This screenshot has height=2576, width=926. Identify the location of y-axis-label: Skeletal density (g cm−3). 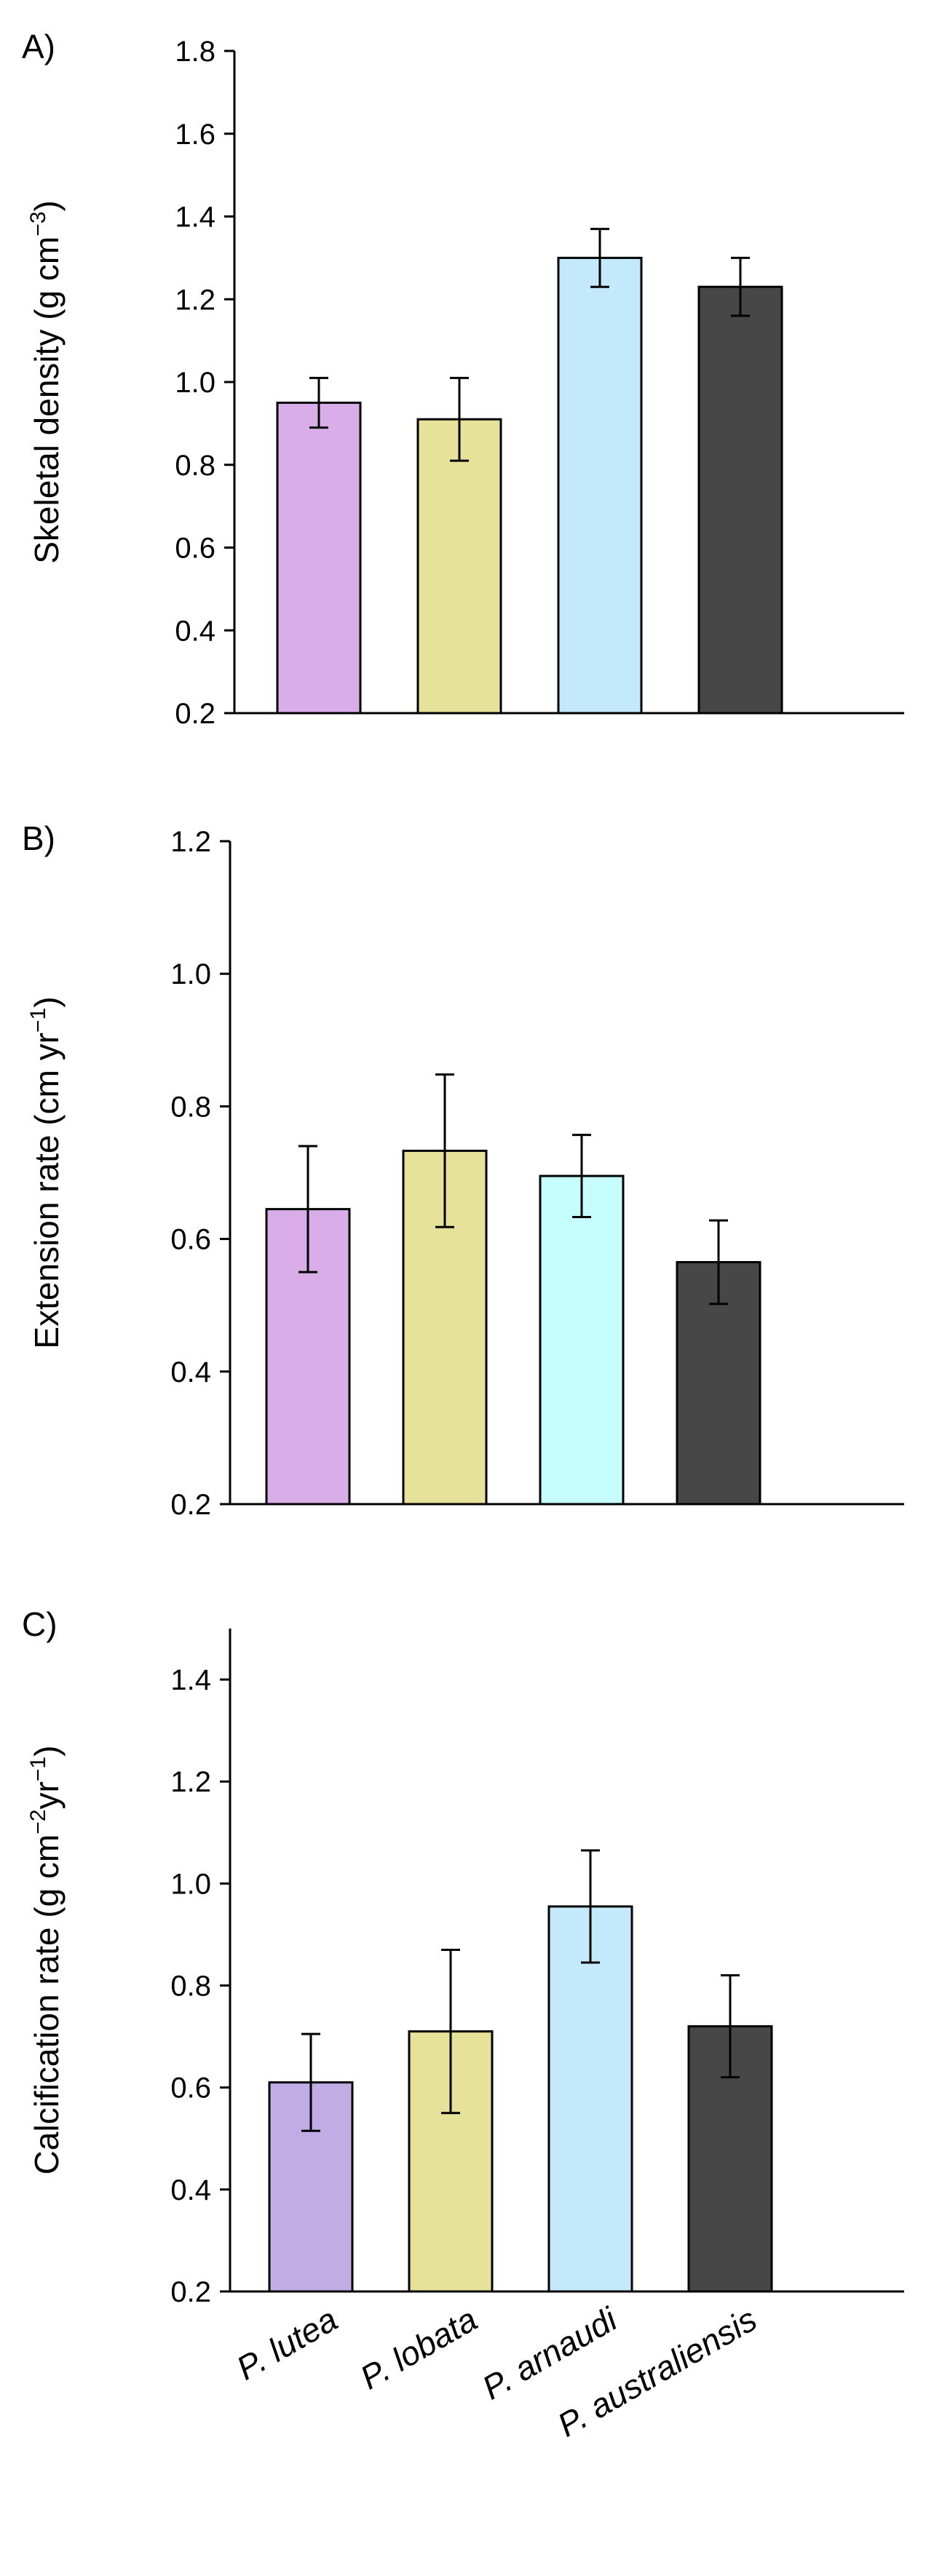
(46, 382).